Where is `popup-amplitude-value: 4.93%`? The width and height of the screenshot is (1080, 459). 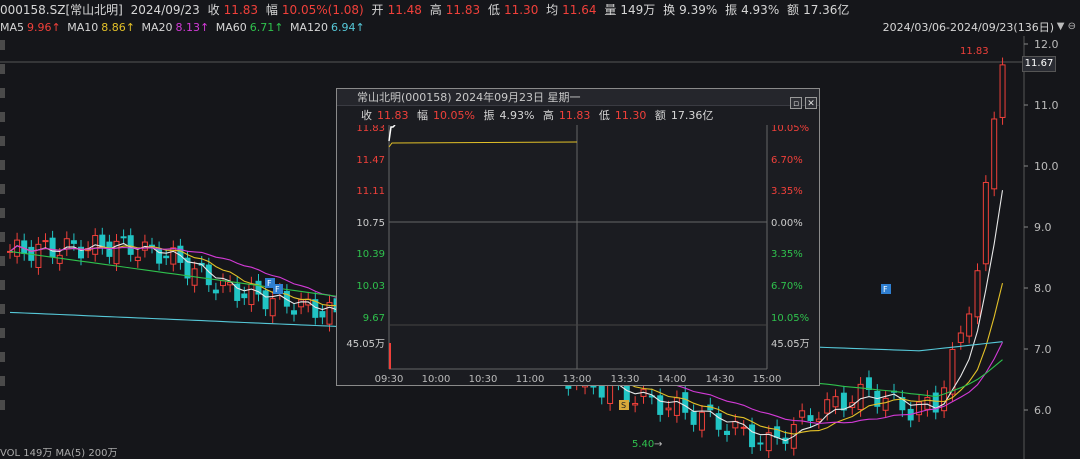 popup-amplitude-value: 4.93% is located at coordinates (517, 115).